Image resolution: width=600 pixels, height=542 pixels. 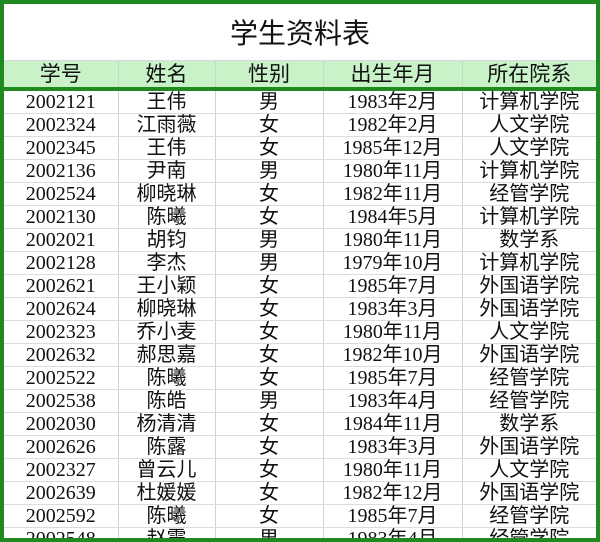 What do you see at coordinates (61, 401) in the screenshot?
I see `cell-student-id: 2002538` at bounding box center [61, 401].